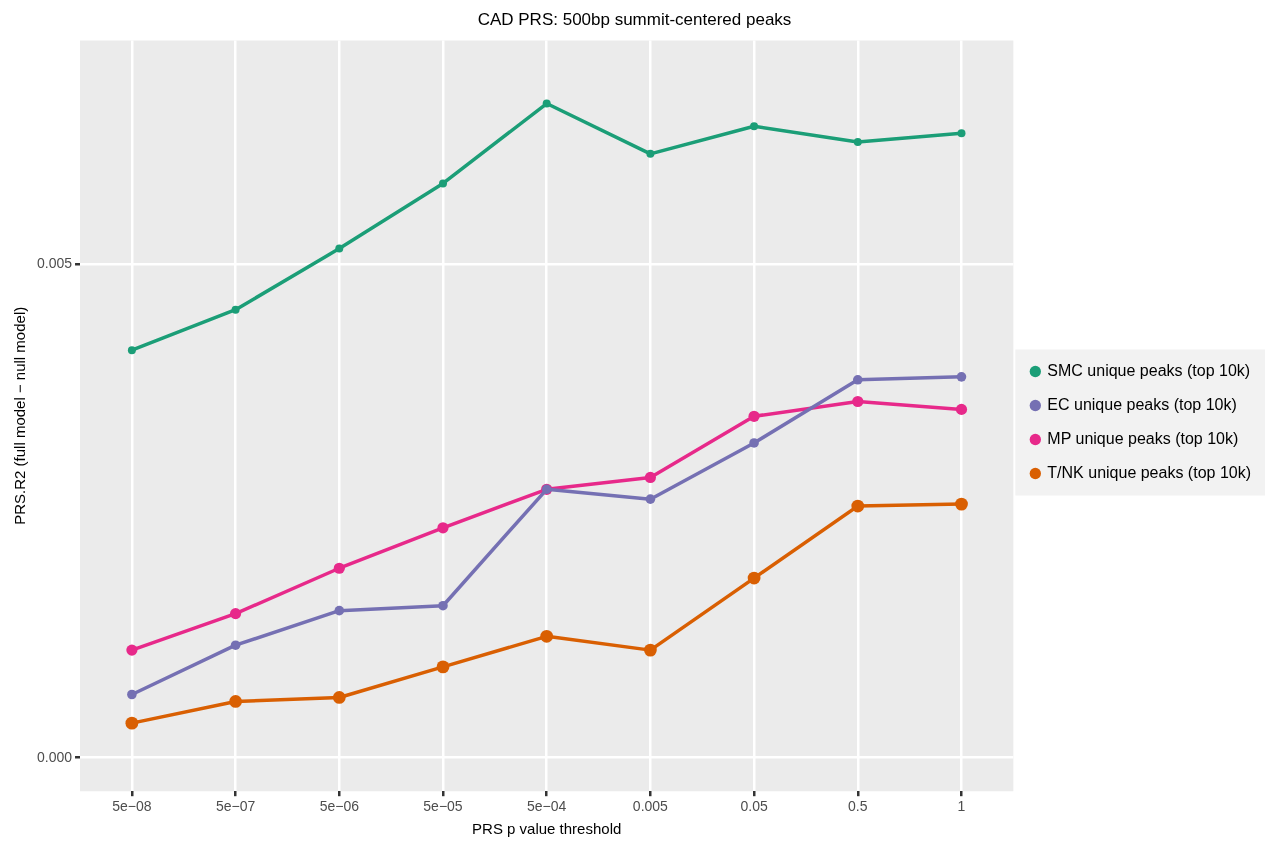  What do you see at coordinates (1143, 438) in the screenshot?
I see `legend-label: MP unique peaks (top 10k)` at bounding box center [1143, 438].